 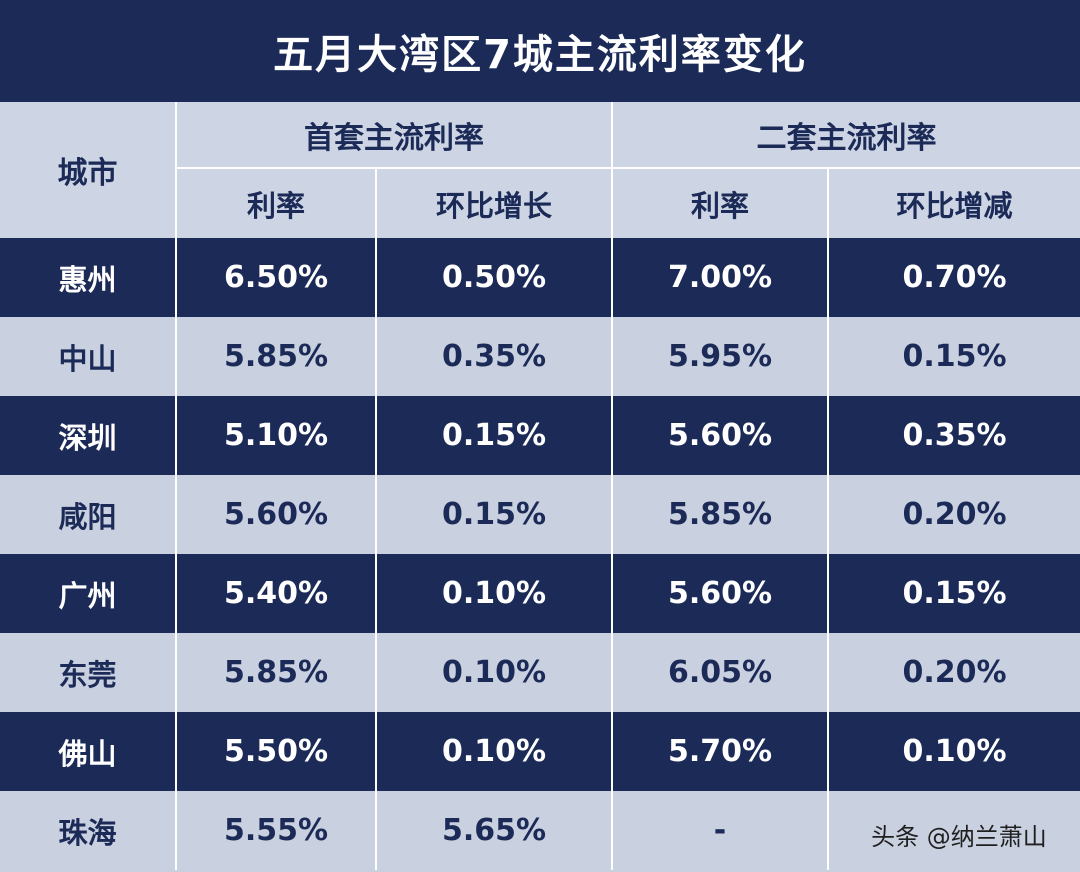 I want to click on header-second-change: 环比增减, so click(x=954, y=203).